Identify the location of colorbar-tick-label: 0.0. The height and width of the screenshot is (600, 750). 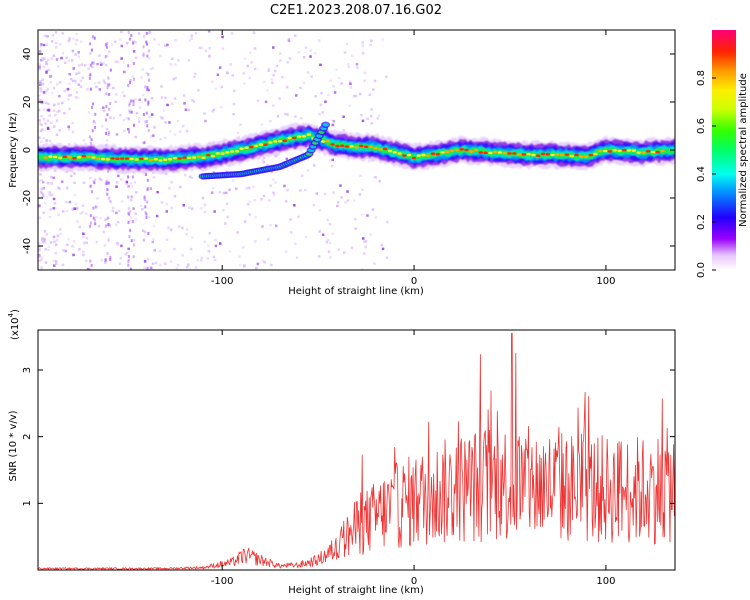
(701, 270).